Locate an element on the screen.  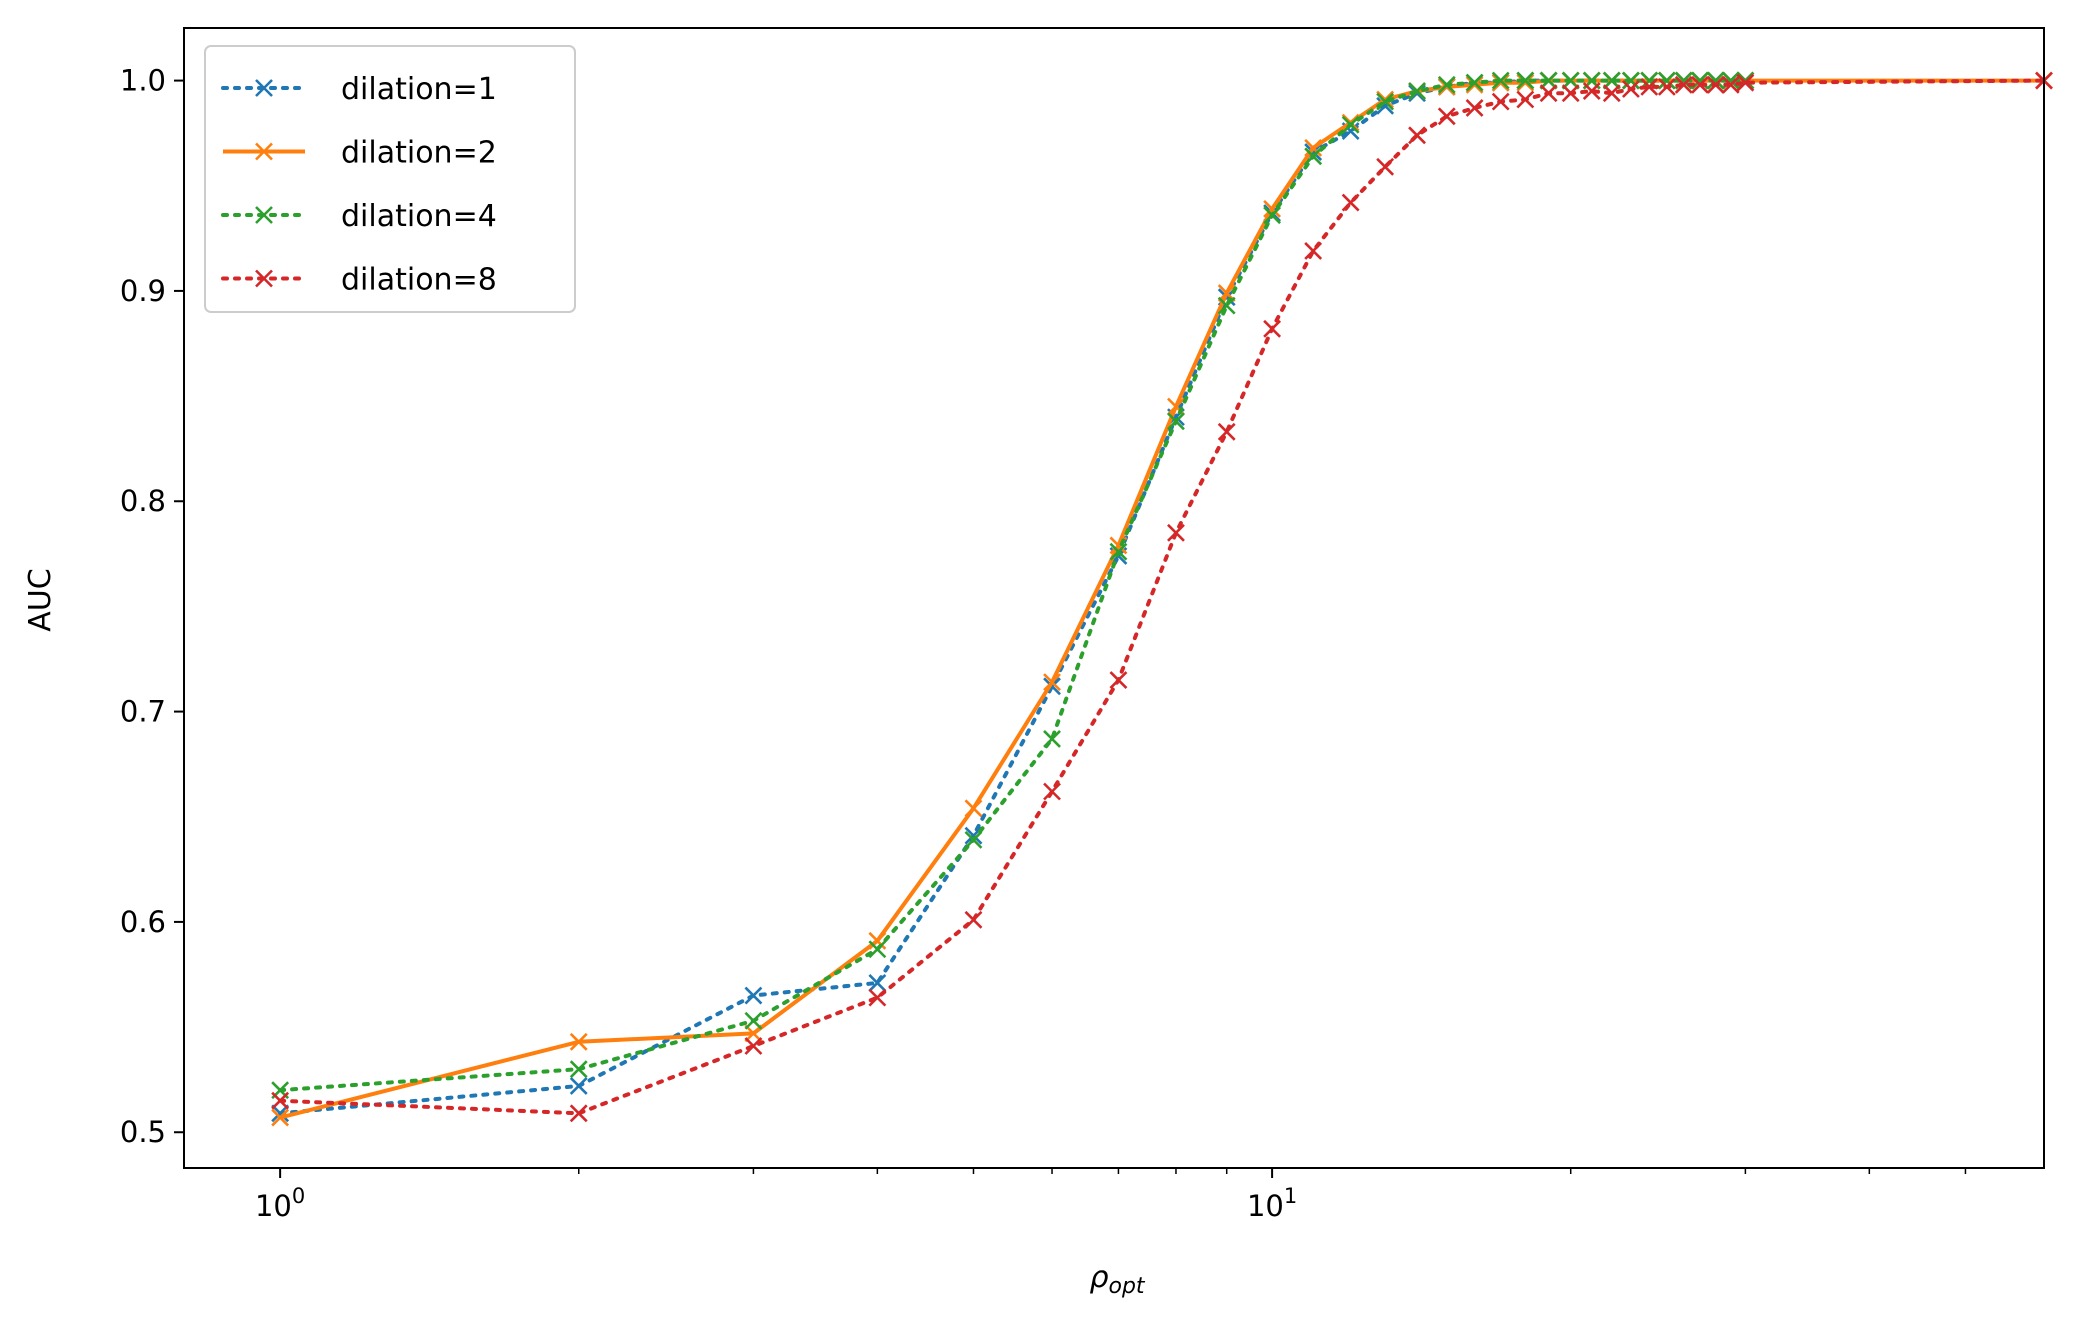
y-tick-label: 0.7 is located at coordinates (143, 712).